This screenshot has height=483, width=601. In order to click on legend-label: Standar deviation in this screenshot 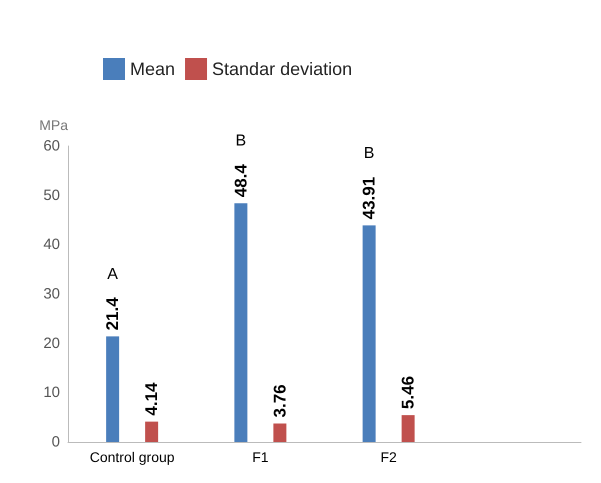, I will do `click(282, 69)`.